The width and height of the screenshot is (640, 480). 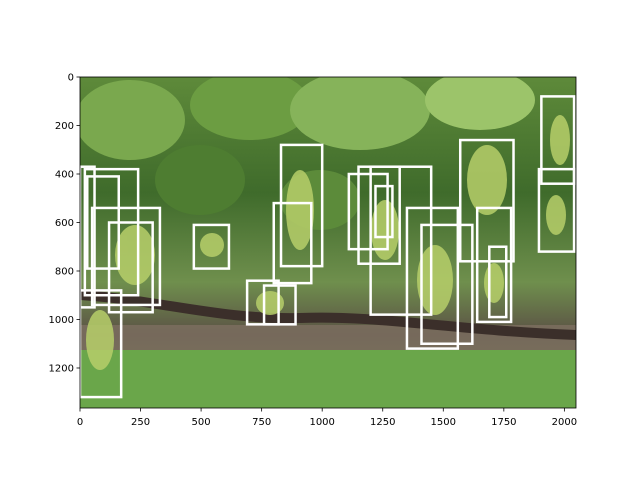 I want to click on y-tick-label: 0, so click(x=71, y=78).